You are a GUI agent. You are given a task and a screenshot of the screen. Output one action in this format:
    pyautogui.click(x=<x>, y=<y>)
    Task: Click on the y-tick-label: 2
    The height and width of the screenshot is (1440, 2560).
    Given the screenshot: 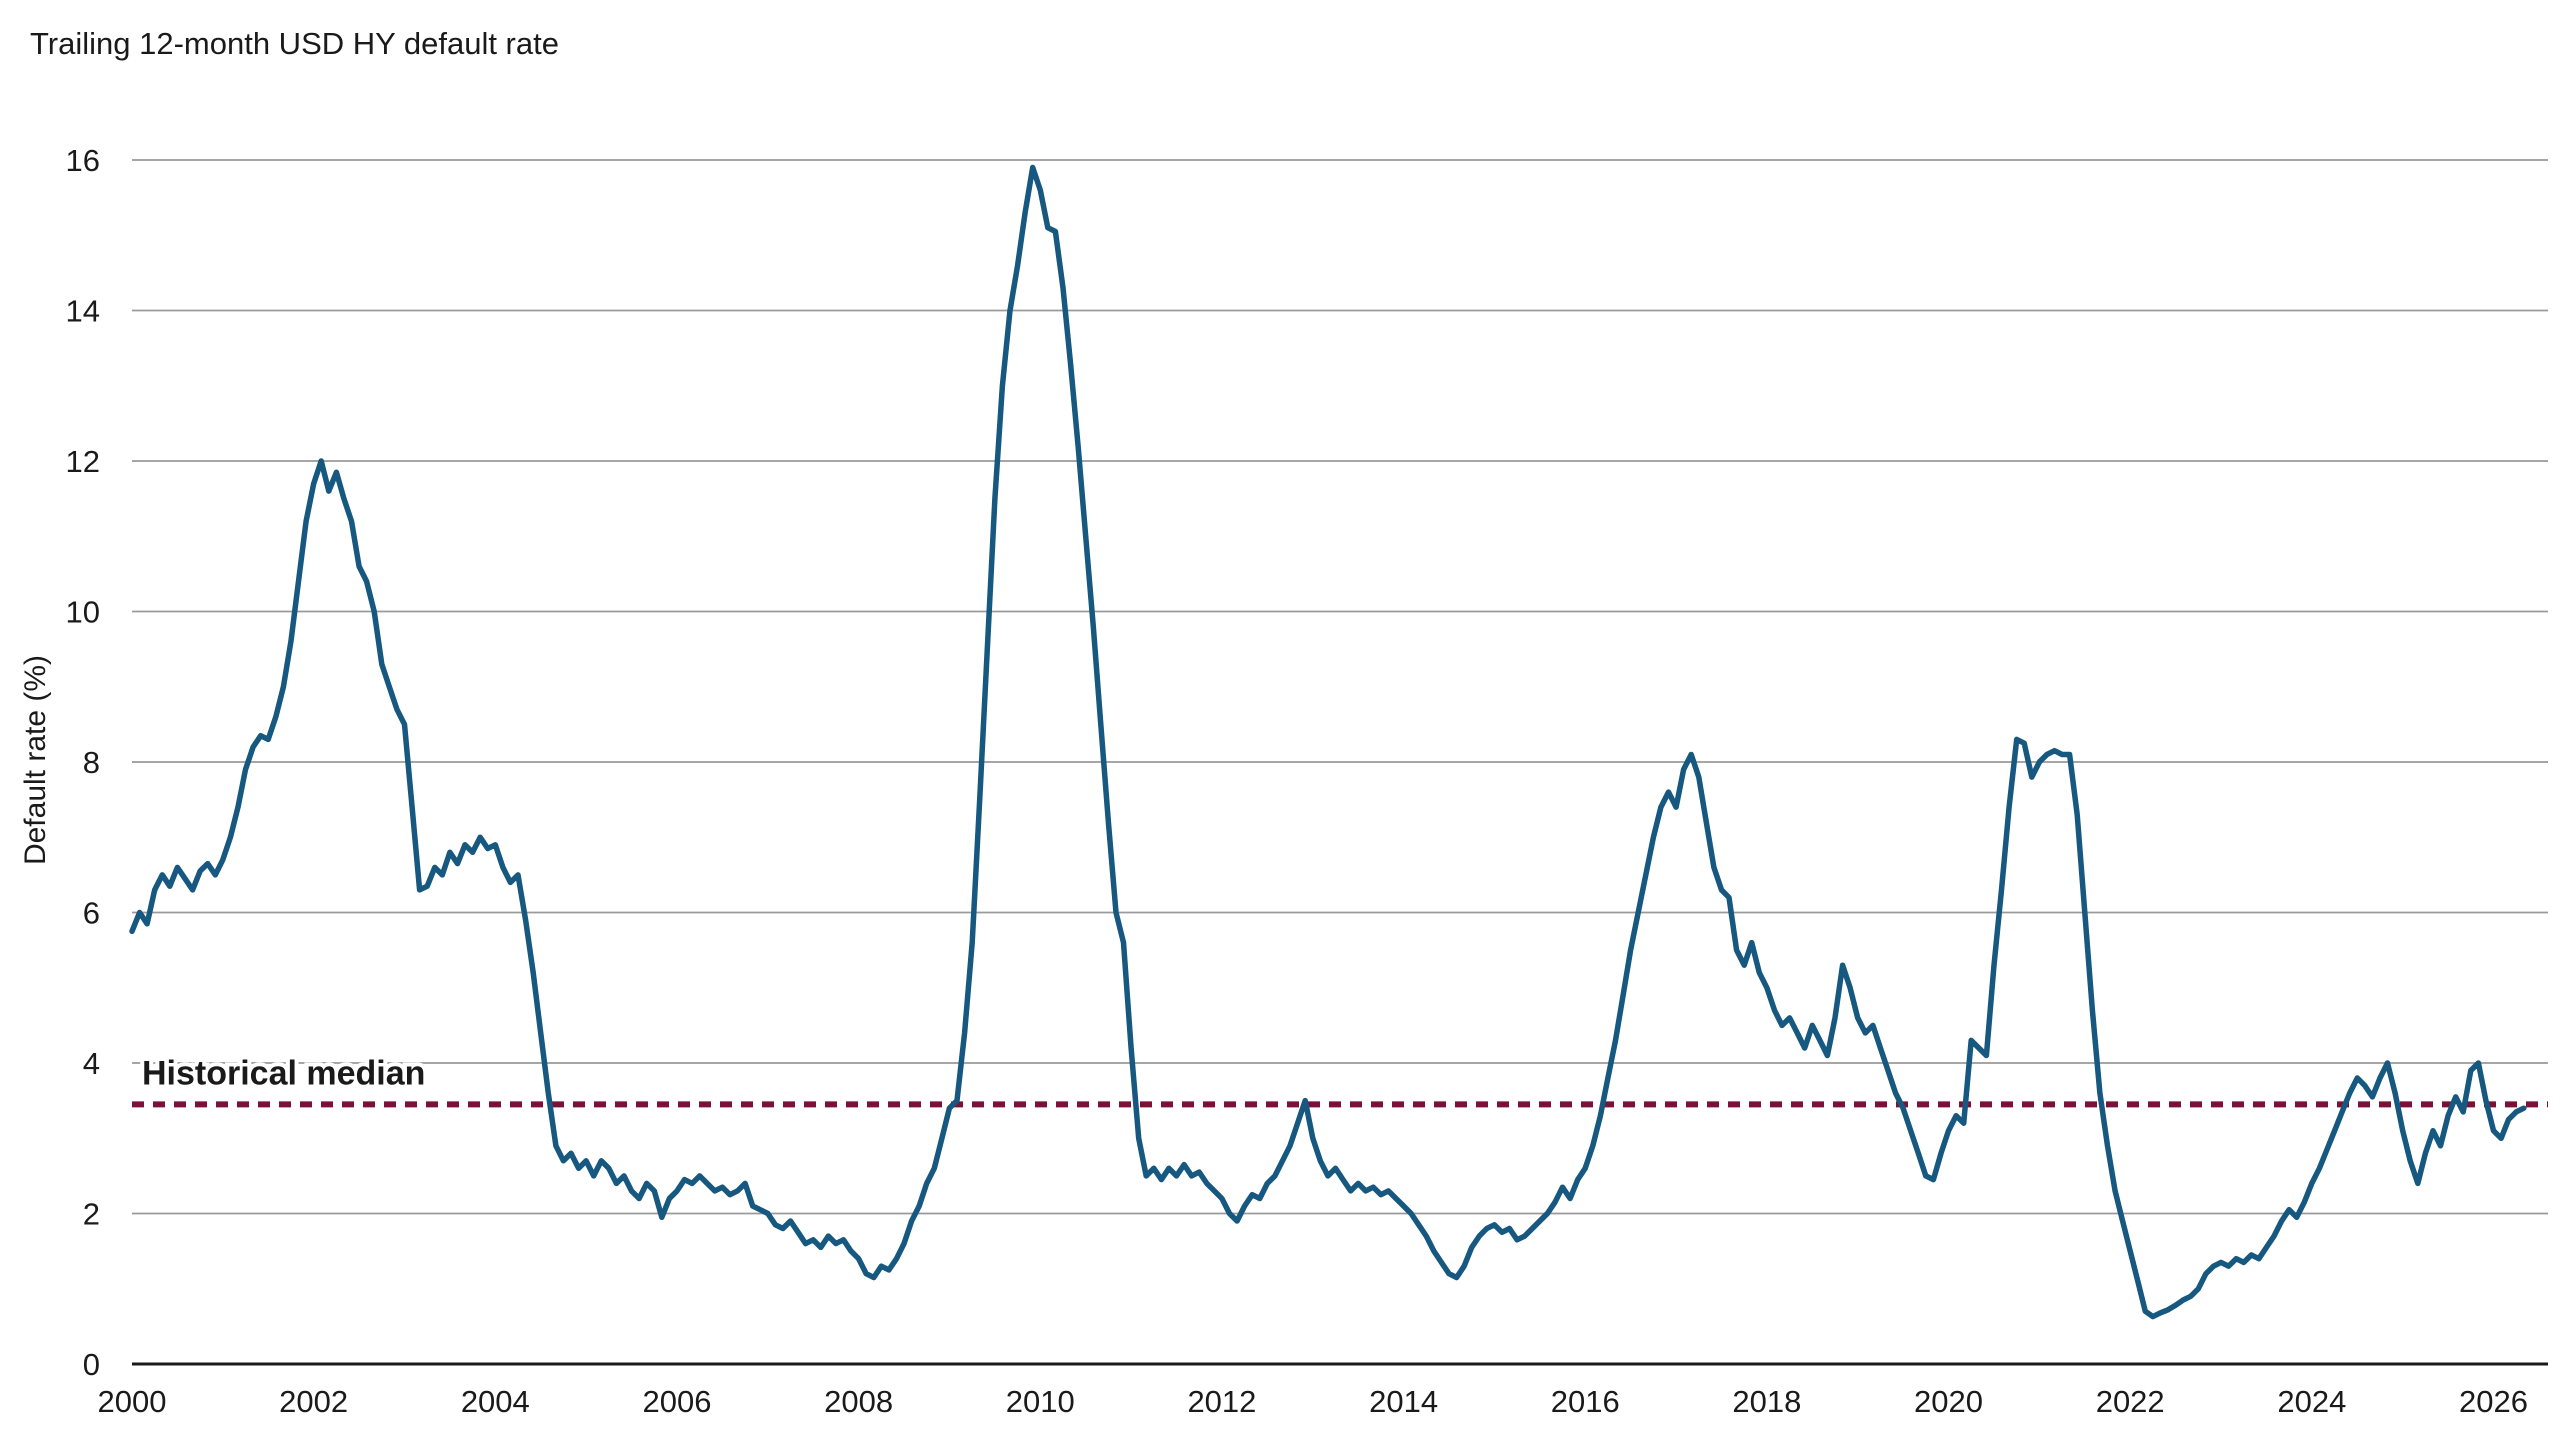 What is the action you would take?
    pyautogui.click(x=91, y=1214)
    